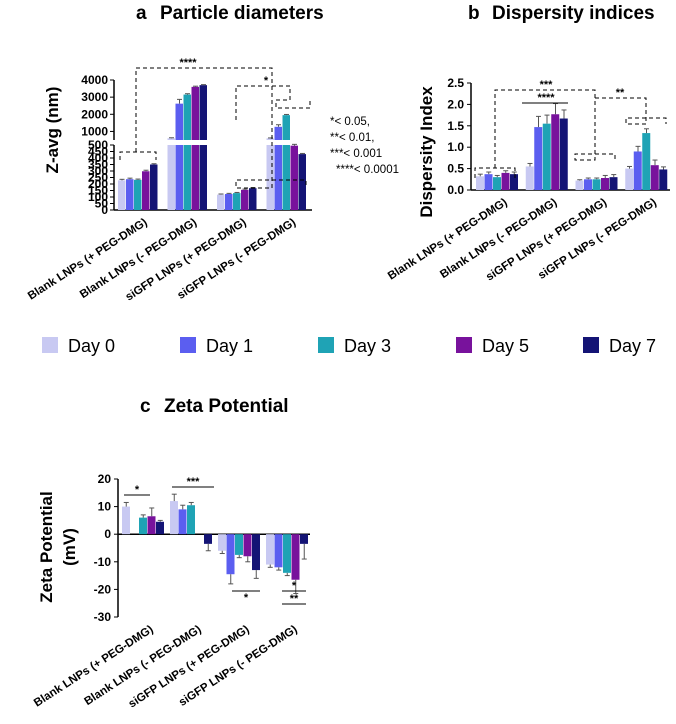 The image size is (676, 724). What do you see at coordinates (188, 345) in the screenshot?
I see `legend-swatch-day1` at bounding box center [188, 345].